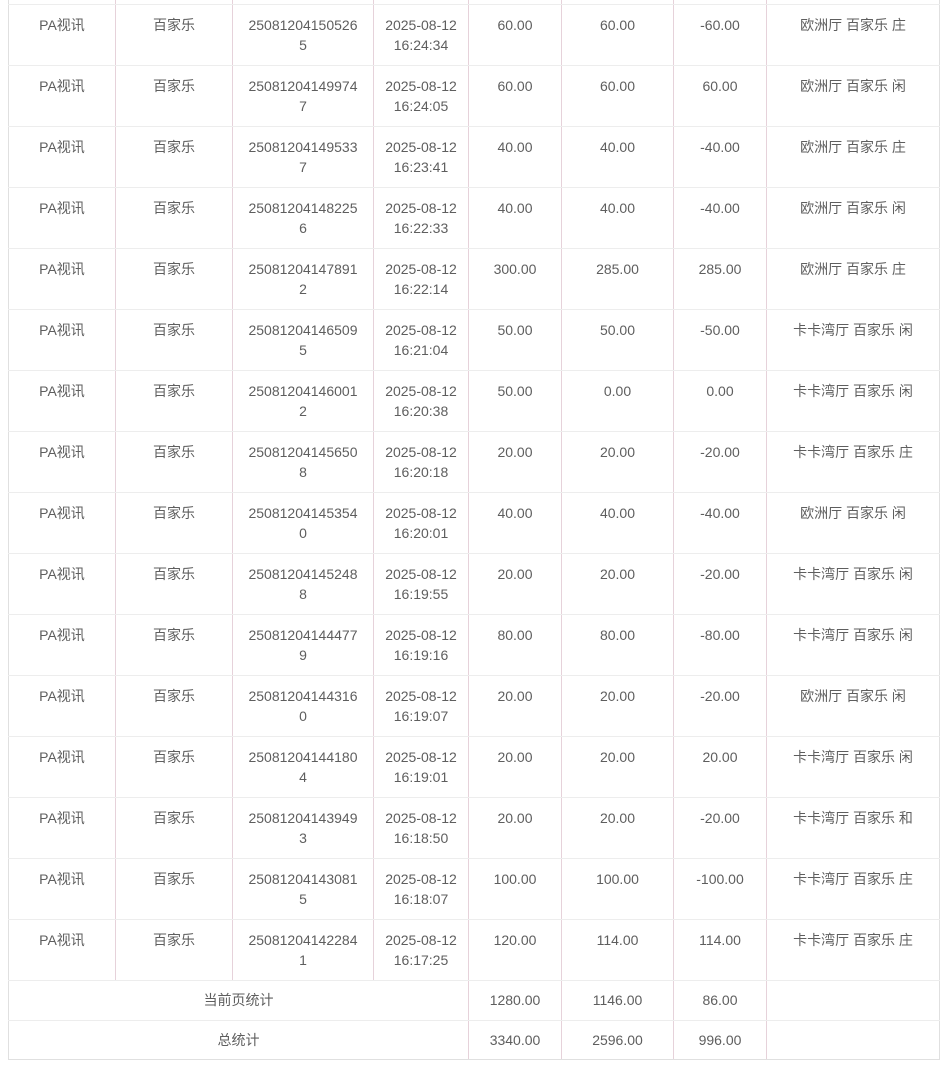 This screenshot has height=1065, width=947. I want to click on cell-order-no: 250812041453540, so click(303, 523).